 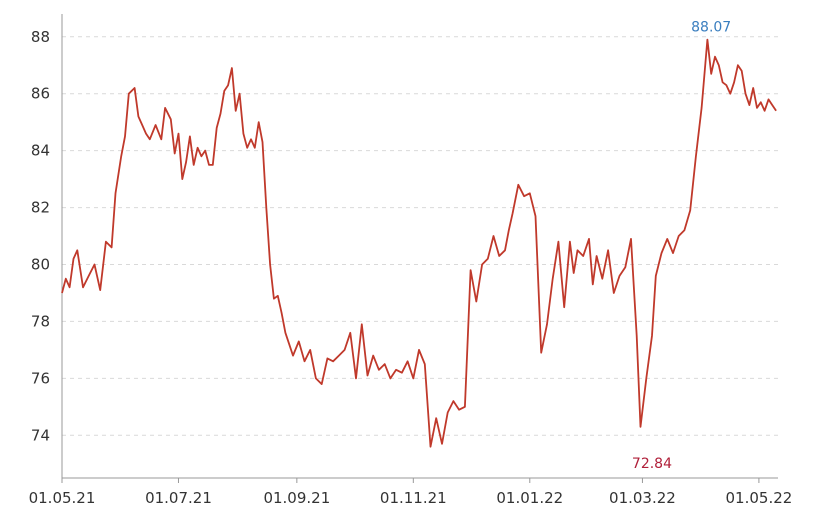 What do you see at coordinates (711, 28) in the screenshot?
I see `max-value-label: 88.07` at bounding box center [711, 28].